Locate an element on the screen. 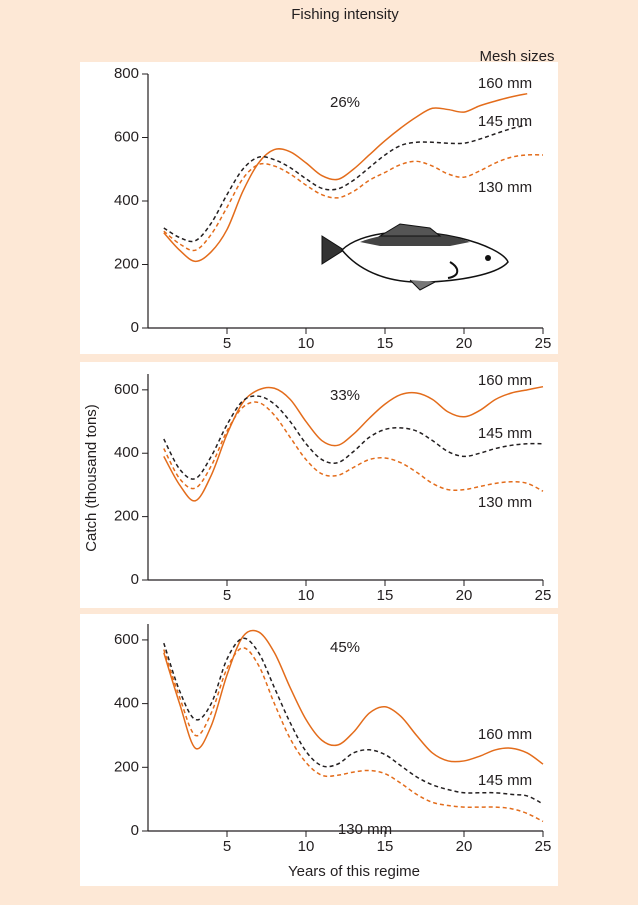 This screenshot has height=905, width=638. fish is located at coordinates (415, 257).